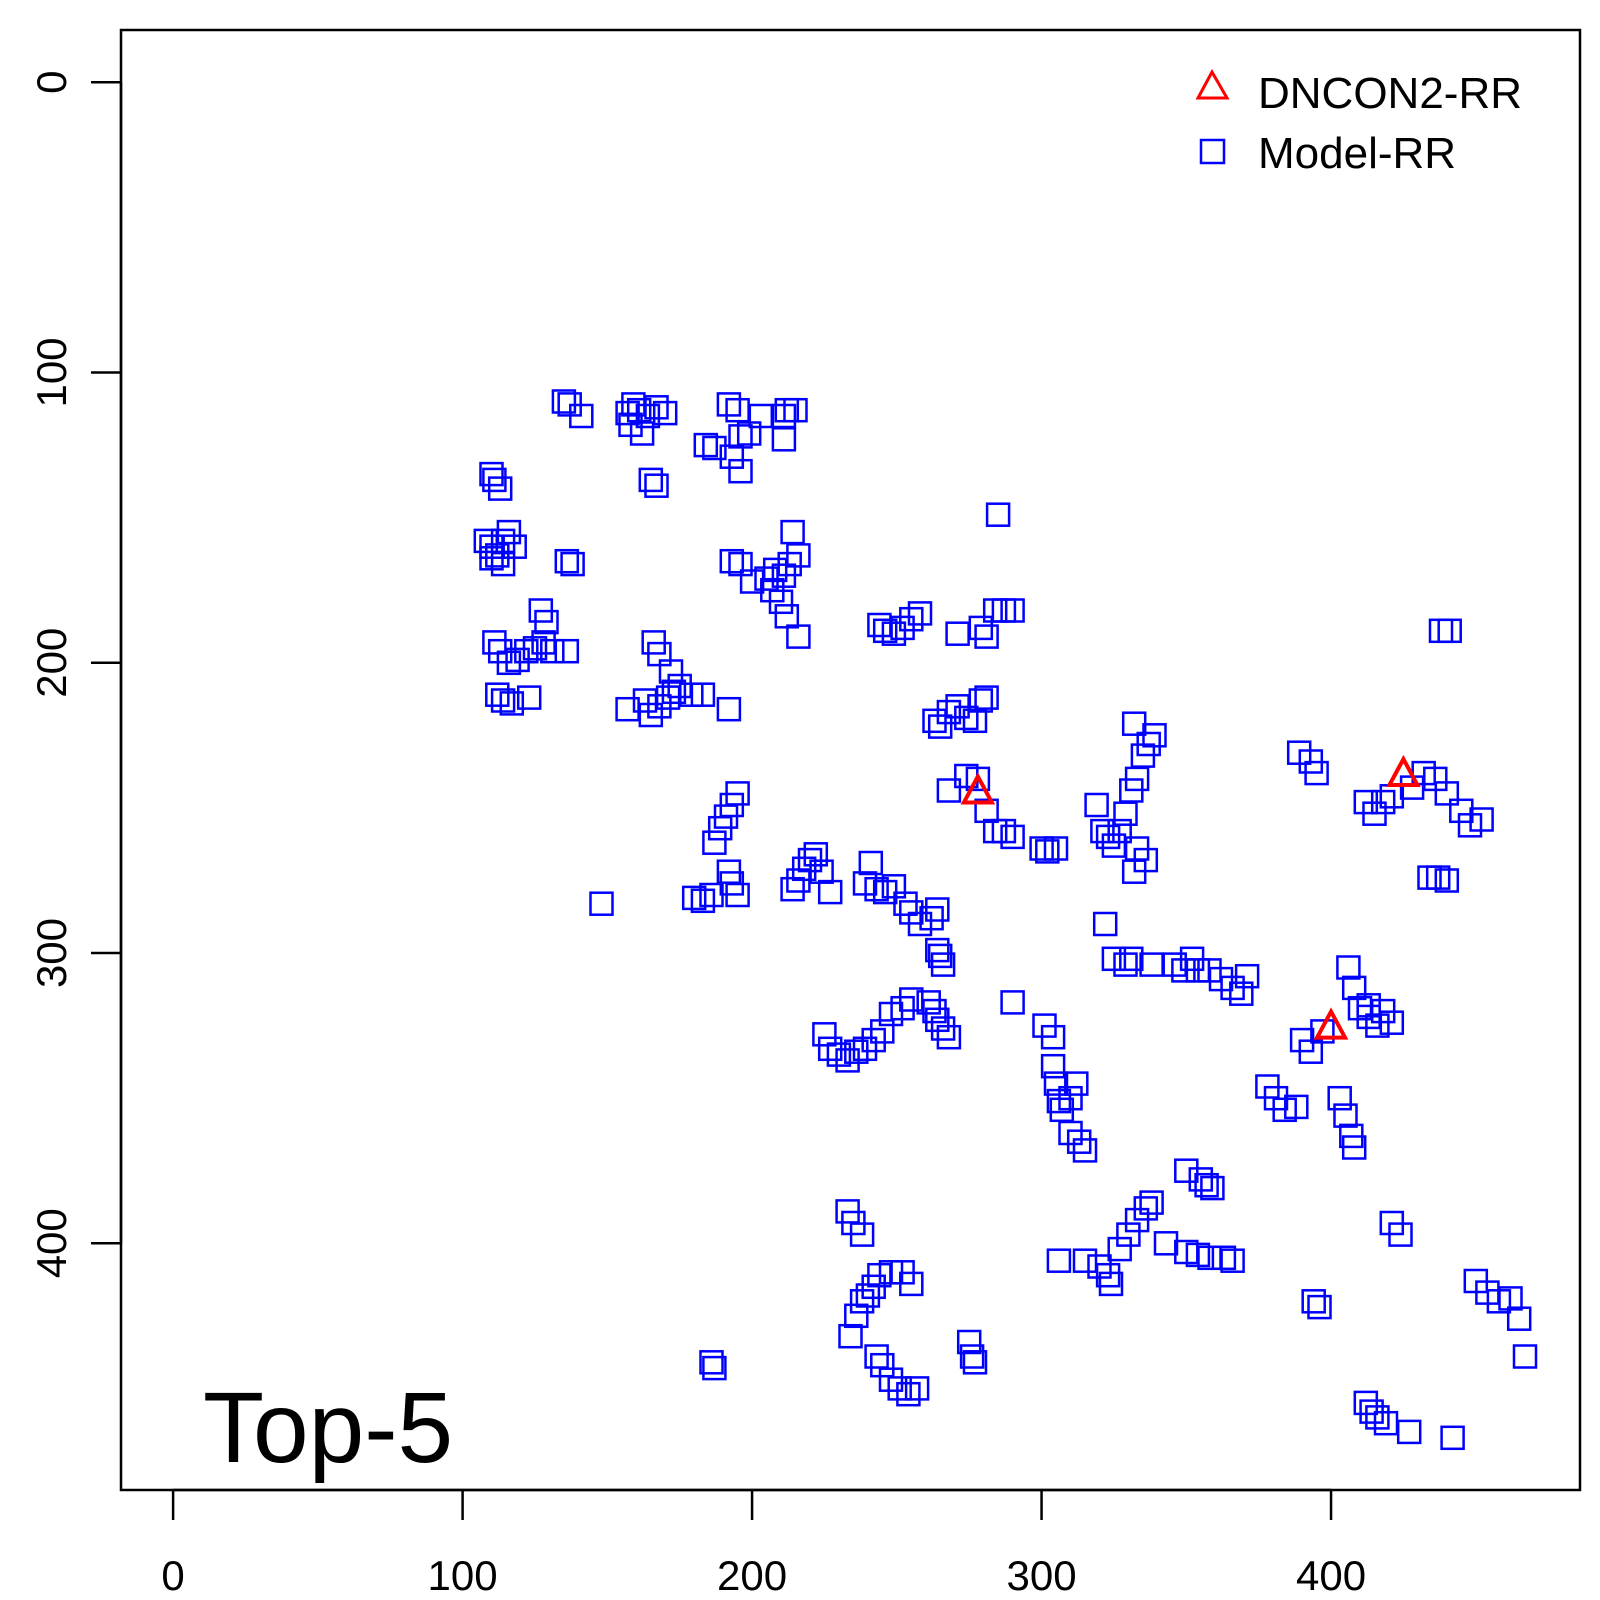  Describe the element at coordinates (51, 953) in the screenshot. I see `y-tick-label: 300` at that location.